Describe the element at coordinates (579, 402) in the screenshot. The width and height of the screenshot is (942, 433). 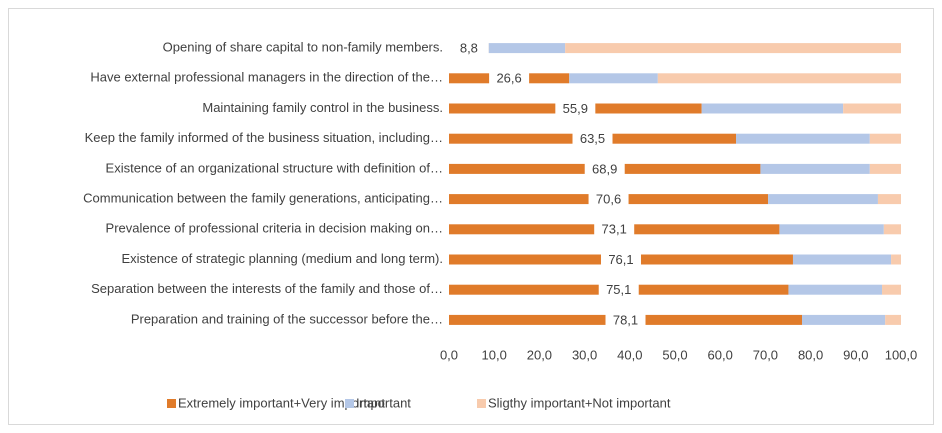
I see `legend-label: Sligthy important+Not important` at that location.